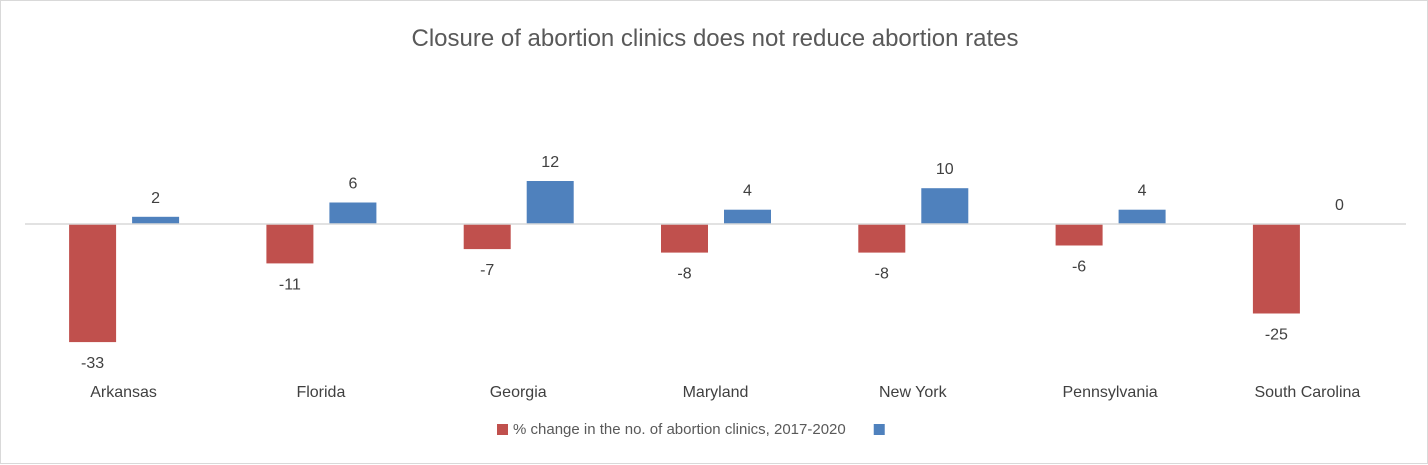 The width and height of the screenshot is (1428, 465). Describe the element at coordinates (550, 162) in the screenshot. I see `data-label-georgia-series-2: 12` at that location.